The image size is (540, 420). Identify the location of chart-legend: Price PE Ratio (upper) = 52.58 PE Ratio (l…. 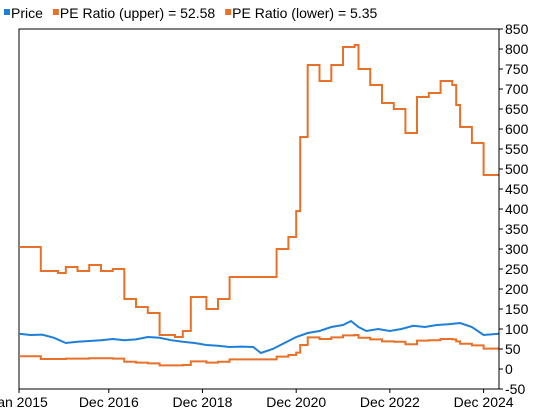
(191, 13).